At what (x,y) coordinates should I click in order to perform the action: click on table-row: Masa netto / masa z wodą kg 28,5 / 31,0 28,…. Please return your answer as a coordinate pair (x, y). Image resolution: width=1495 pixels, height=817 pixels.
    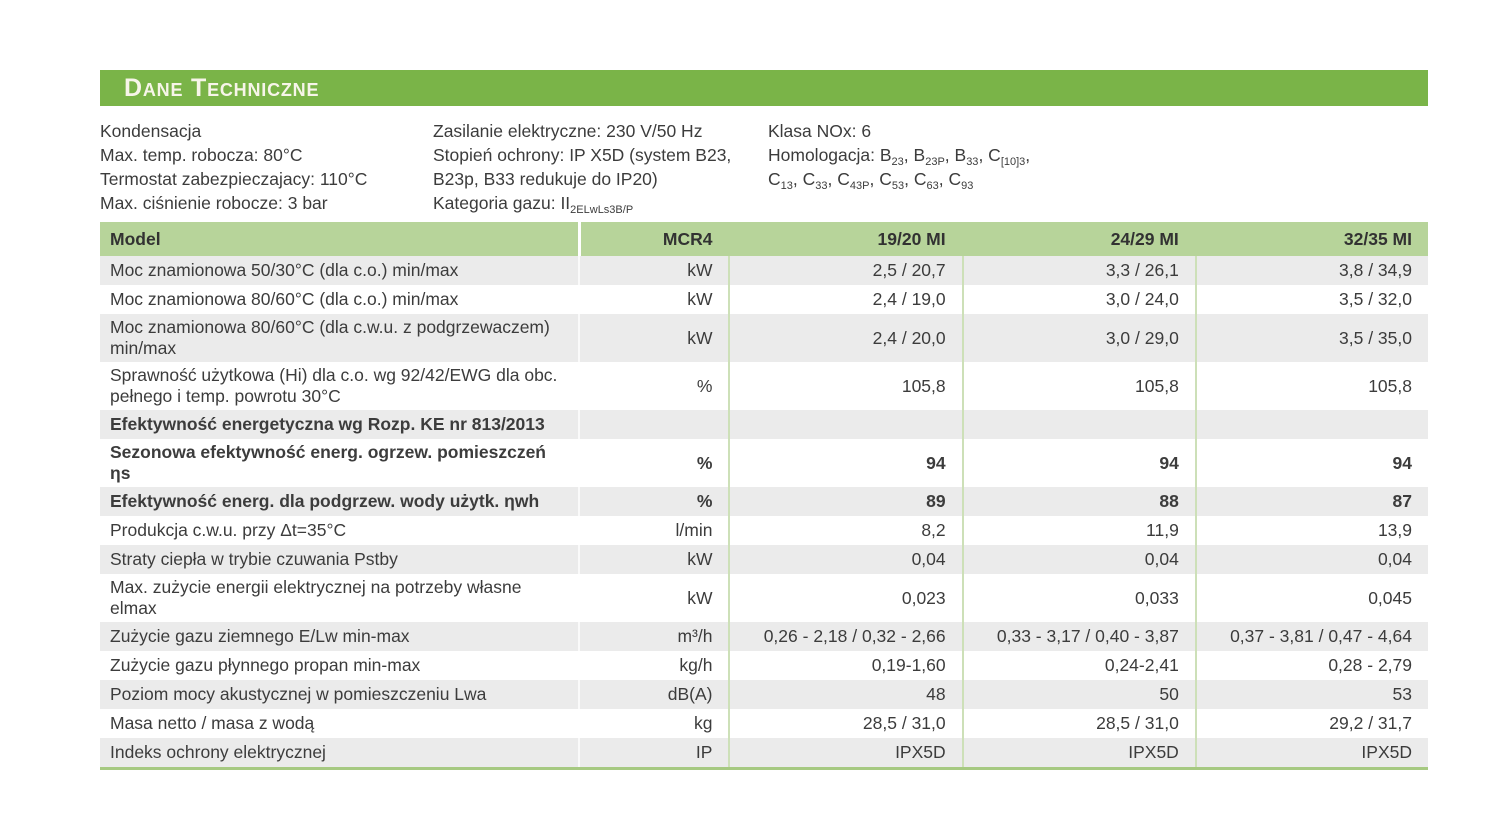
    Looking at the image, I should click on (764, 723).